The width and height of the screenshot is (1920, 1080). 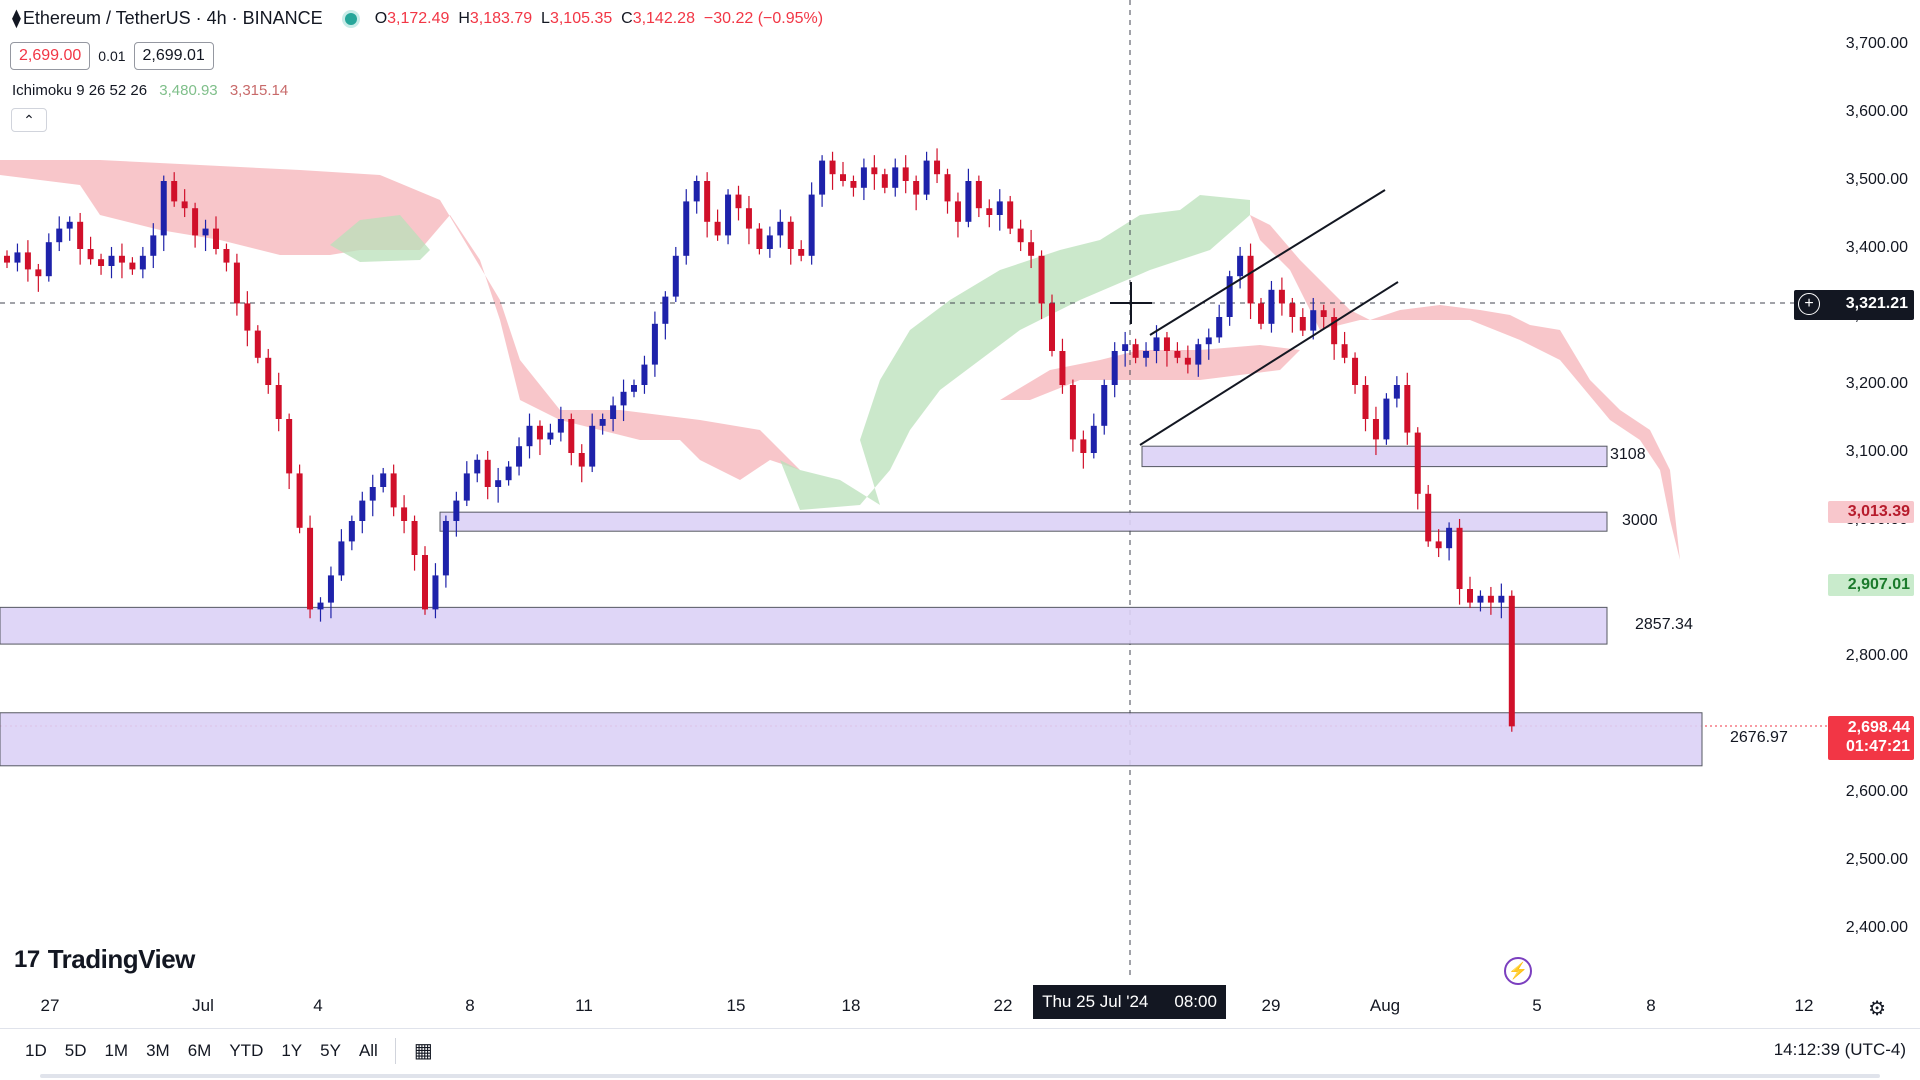 What do you see at coordinates (150, 90) in the screenshot?
I see `indicator-legend: Ichimoku 9 26 52 26 3,480.93 3,315.14` at bounding box center [150, 90].